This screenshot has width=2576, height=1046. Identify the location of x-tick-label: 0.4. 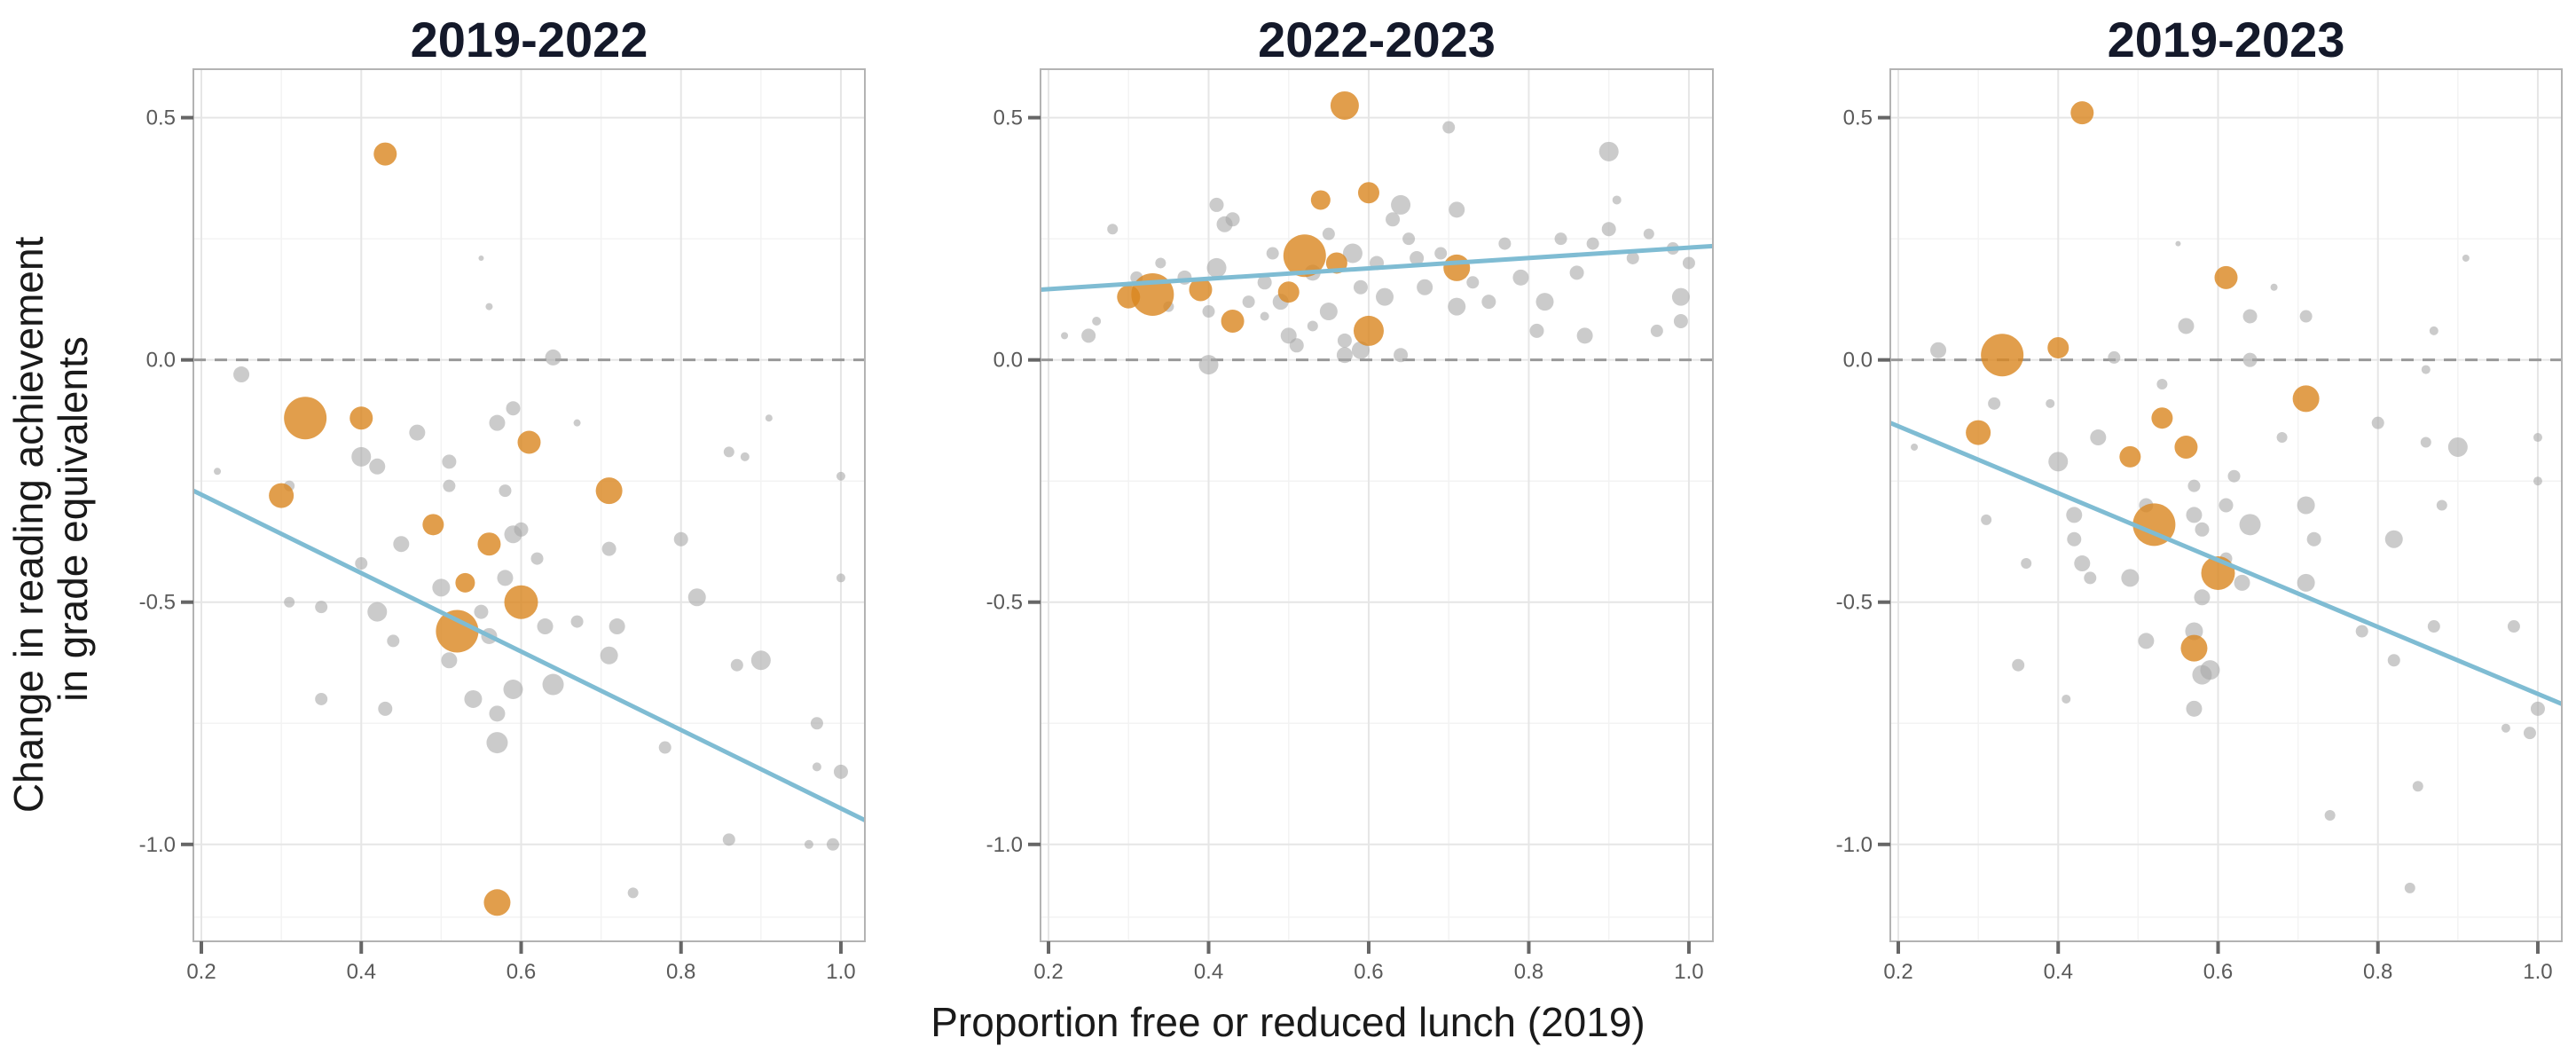
(361, 972).